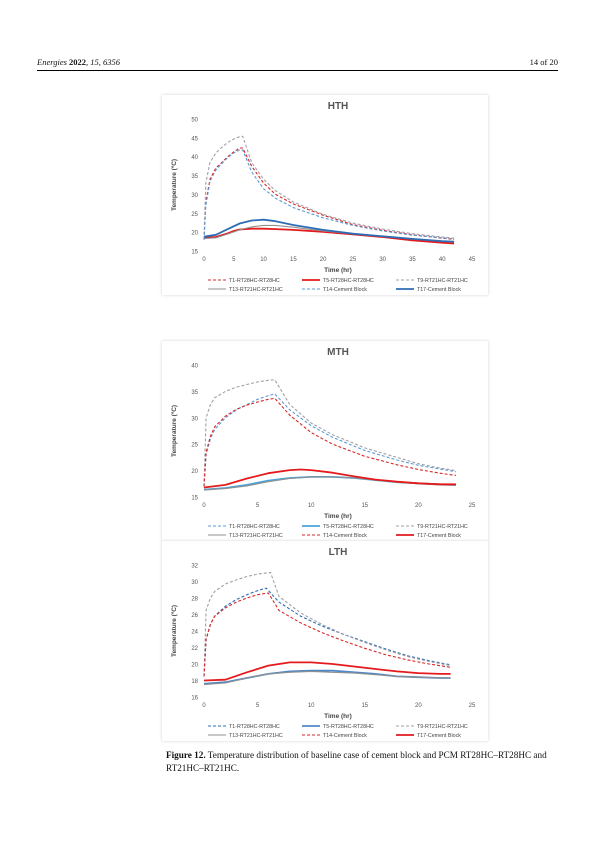  Describe the element at coordinates (338, 552) in the screenshot. I see `chart-2-title: LTH` at that location.